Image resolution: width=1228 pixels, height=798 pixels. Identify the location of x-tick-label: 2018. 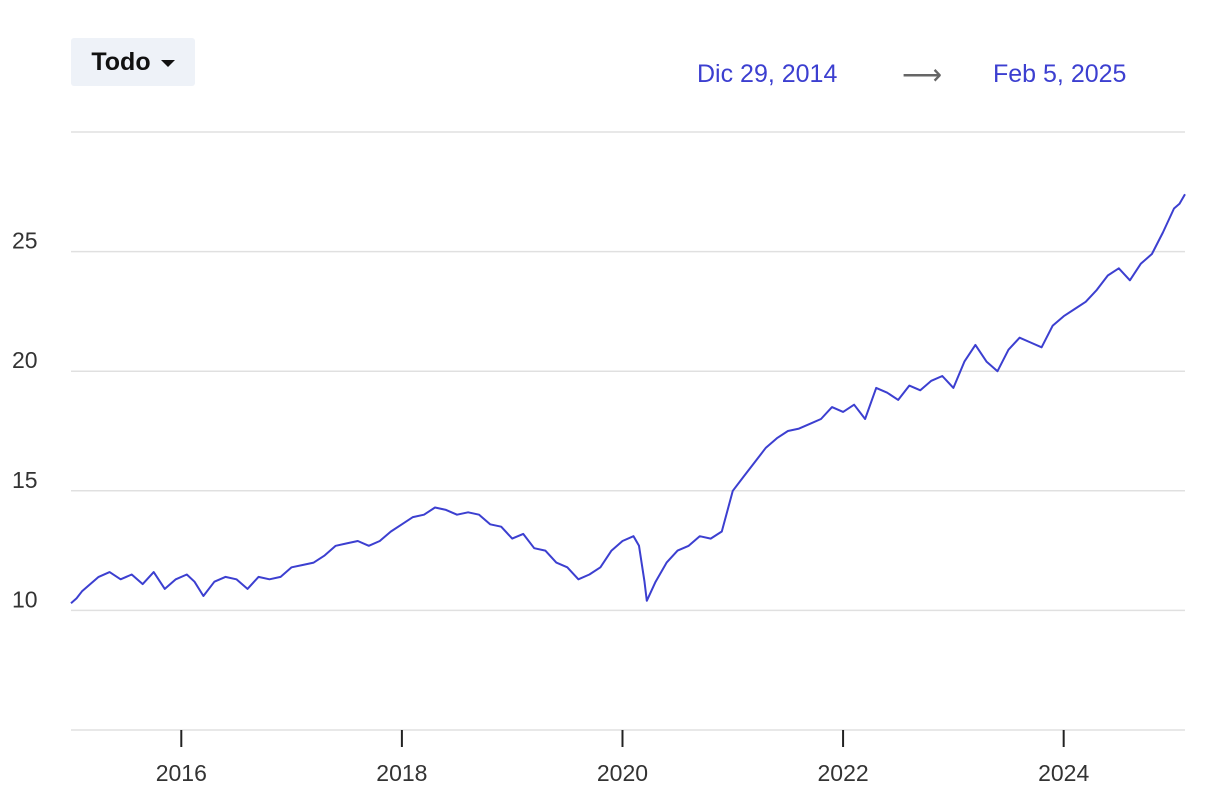
(401, 773).